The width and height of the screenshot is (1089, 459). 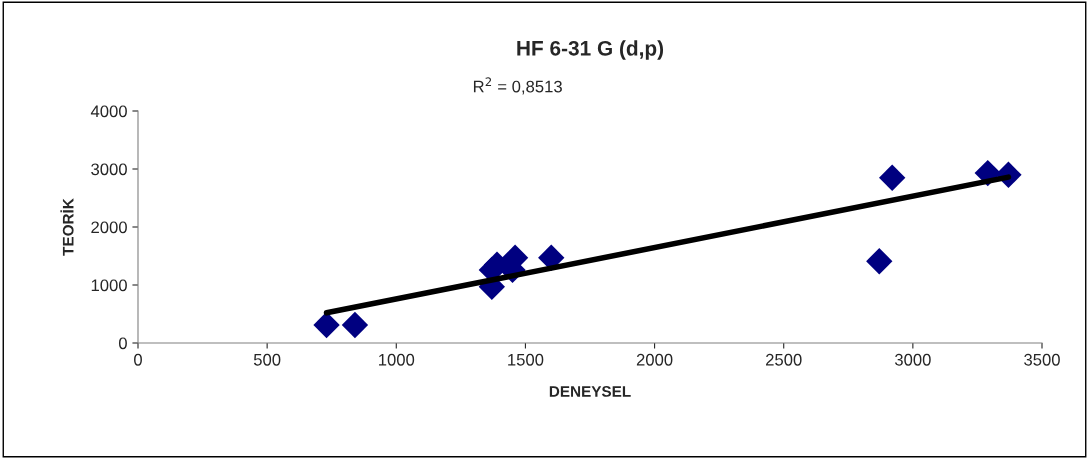 What do you see at coordinates (67, 227) in the screenshot?
I see `y-axis-title: TEORİK` at bounding box center [67, 227].